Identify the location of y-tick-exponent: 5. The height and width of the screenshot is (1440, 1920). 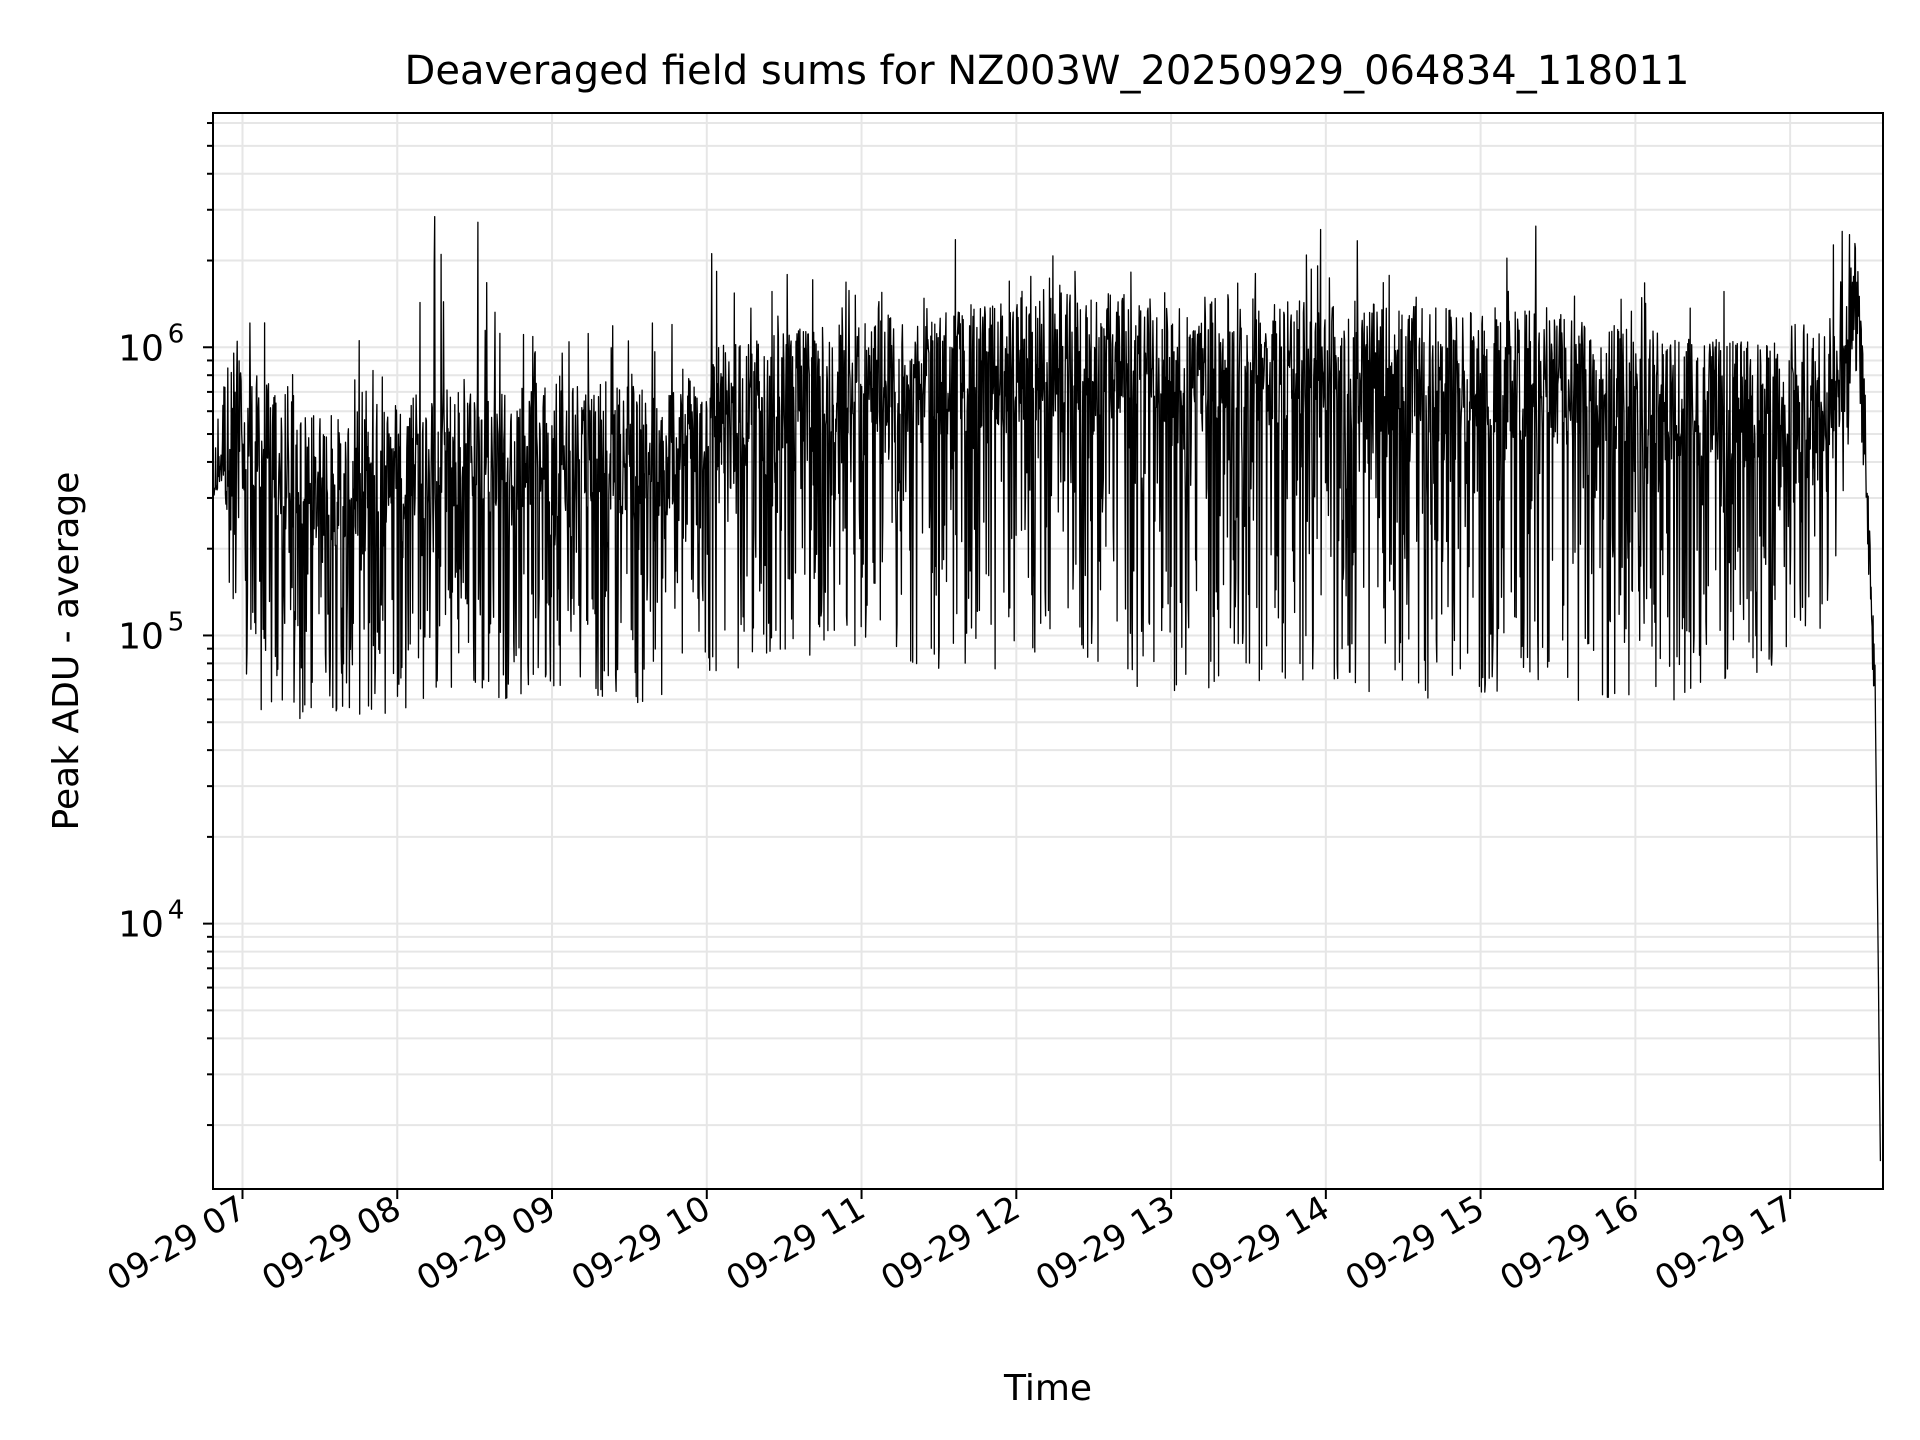
(176, 622).